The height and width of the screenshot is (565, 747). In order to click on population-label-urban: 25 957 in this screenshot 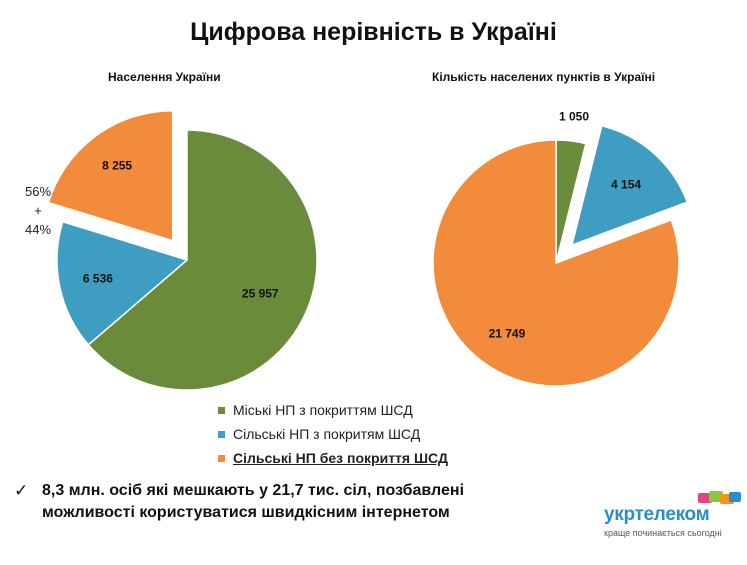, I will do `click(260, 294)`.